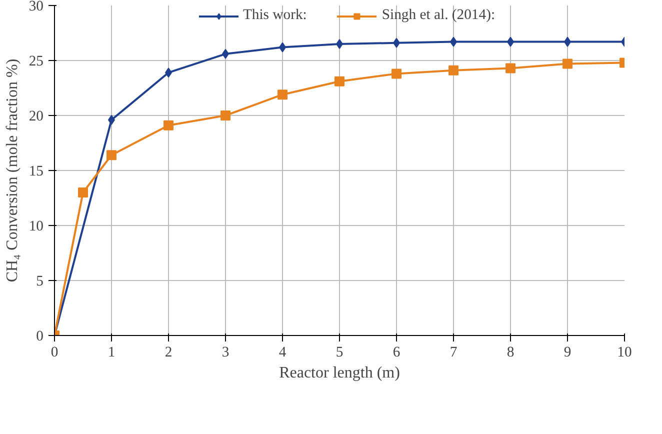  What do you see at coordinates (510, 352) in the screenshot?
I see `x-tick-label: 8` at bounding box center [510, 352].